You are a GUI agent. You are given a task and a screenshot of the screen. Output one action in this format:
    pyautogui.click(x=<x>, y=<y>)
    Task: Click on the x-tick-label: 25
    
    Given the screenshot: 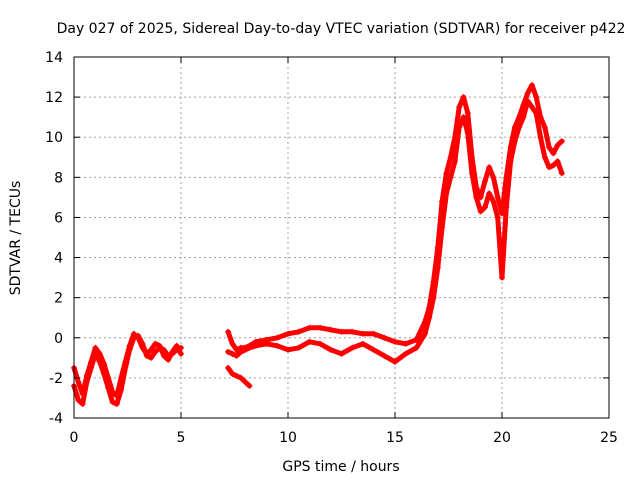 What is the action you would take?
    pyautogui.click(x=609, y=438)
    